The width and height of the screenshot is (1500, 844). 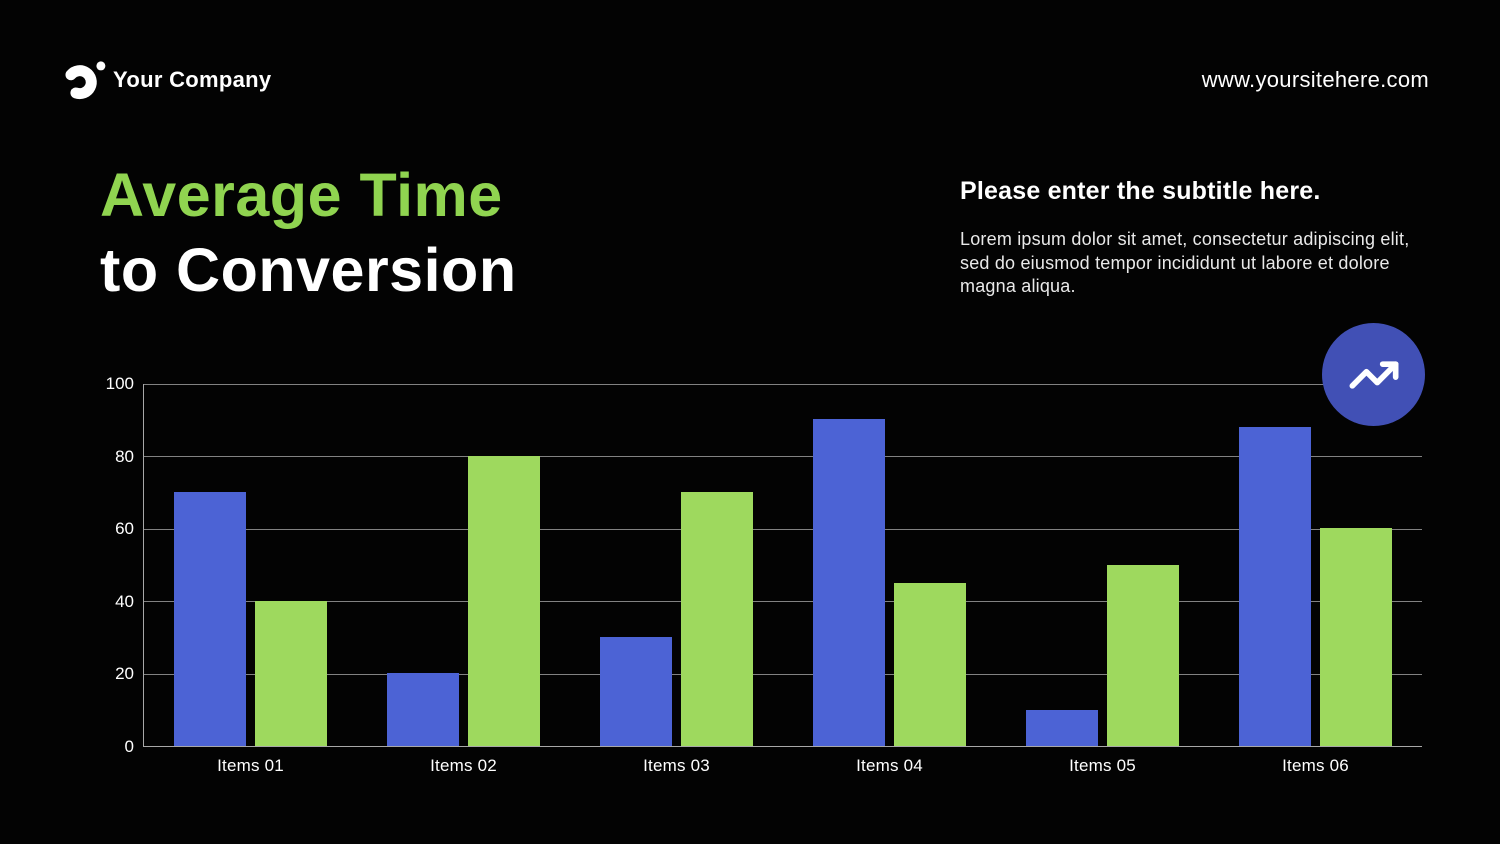 What do you see at coordinates (308, 233) in the screenshot?
I see `page-title: Average Time to Conversion` at bounding box center [308, 233].